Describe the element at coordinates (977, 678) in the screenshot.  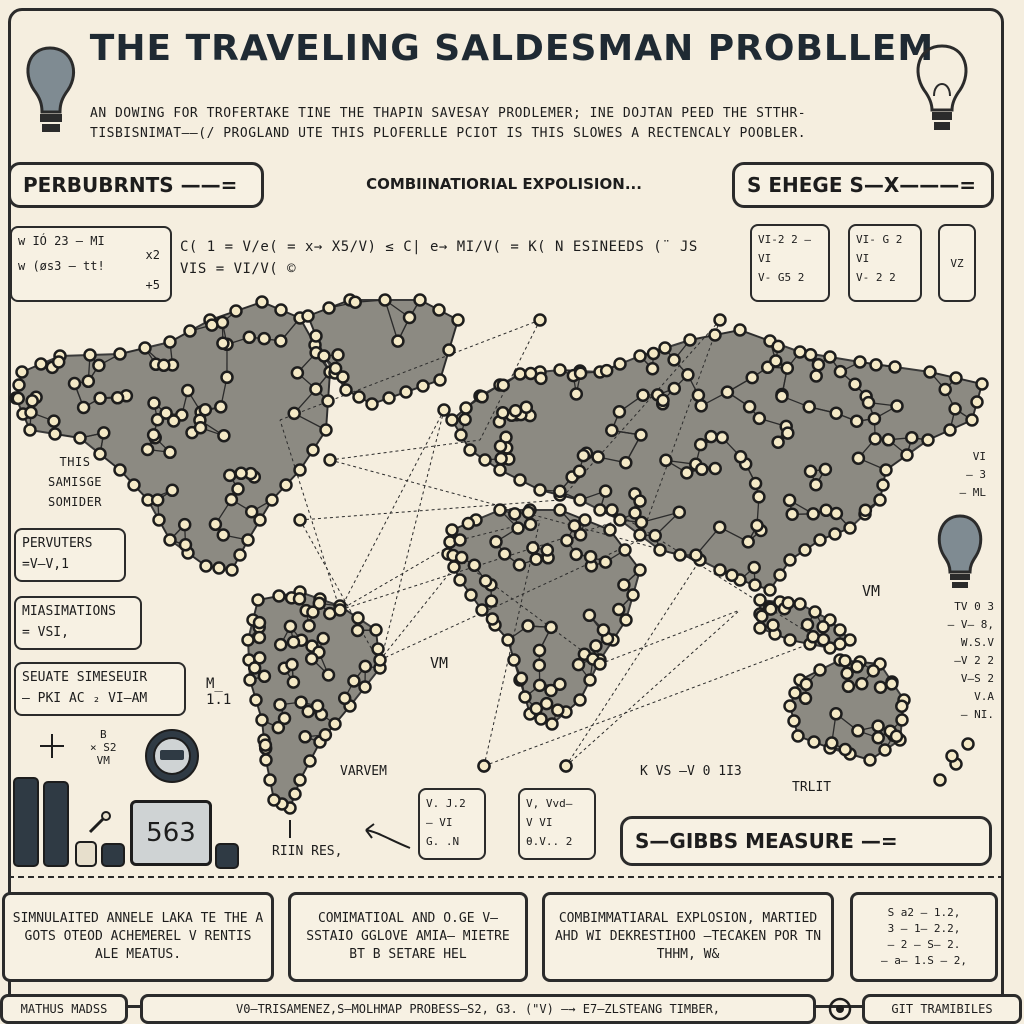
I see `right-list-item: V—S 2` at that location.